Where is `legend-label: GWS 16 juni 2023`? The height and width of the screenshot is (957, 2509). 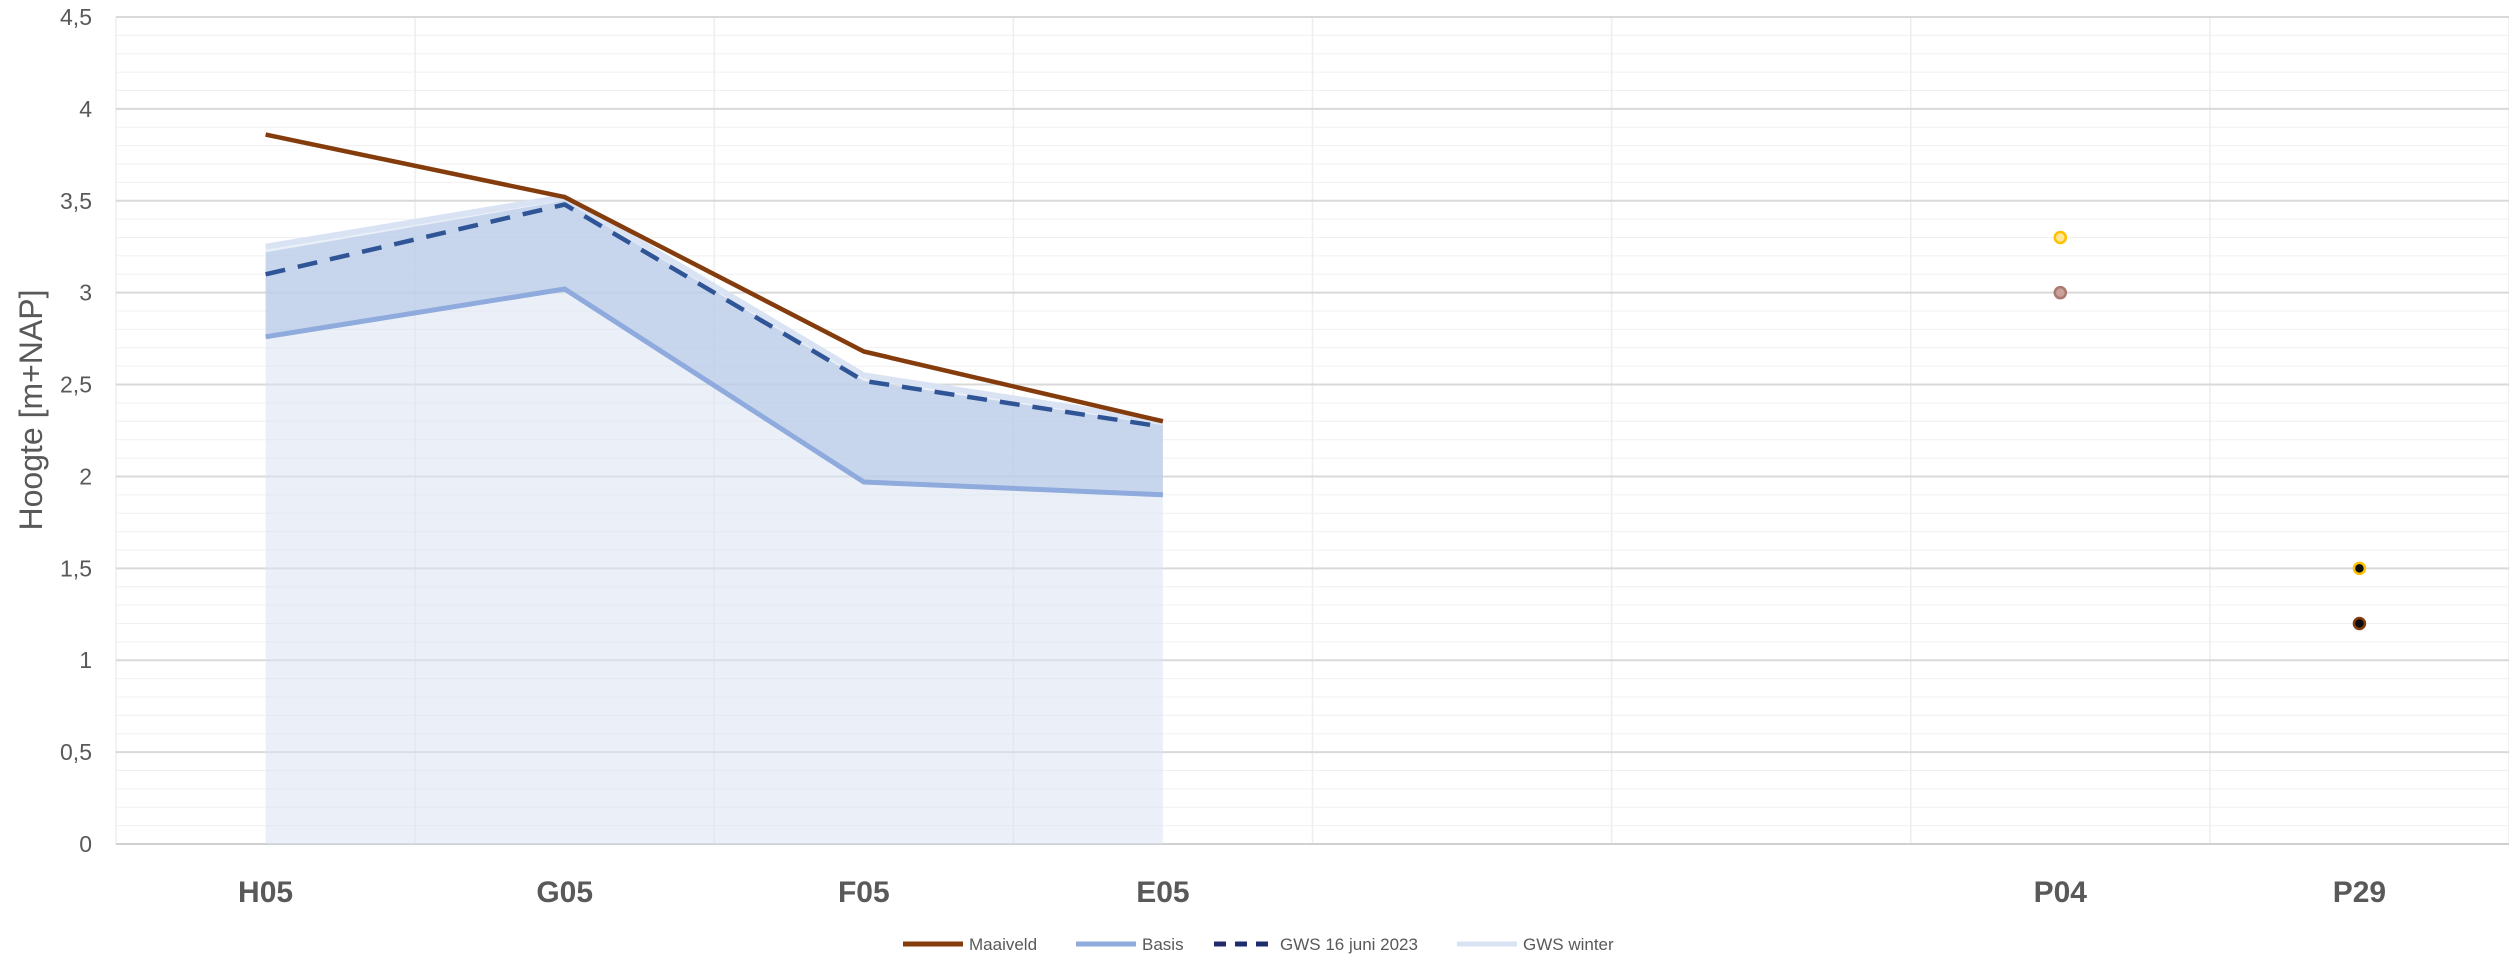 legend-label: GWS 16 juni 2023 is located at coordinates (1349, 944).